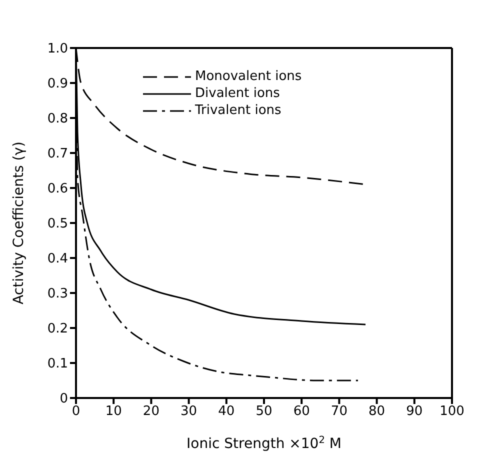  What do you see at coordinates (377, 412) in the screenshot?
I see `x-tick-label: 80` at bounding box center [377, 412].